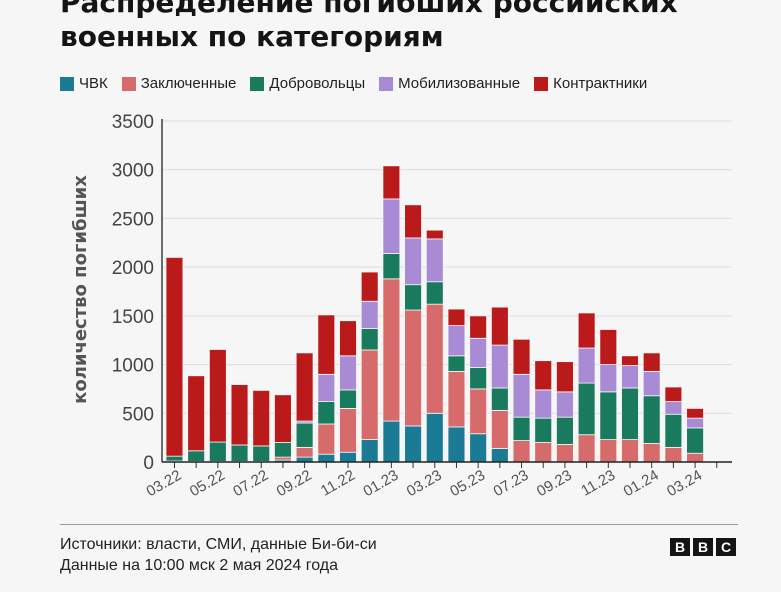 The width and height of the screenshot is (781, 592). Describe the element at coordinates (680, 547) in the screenshot. I see `bbc-logo-letter: B` at that location.